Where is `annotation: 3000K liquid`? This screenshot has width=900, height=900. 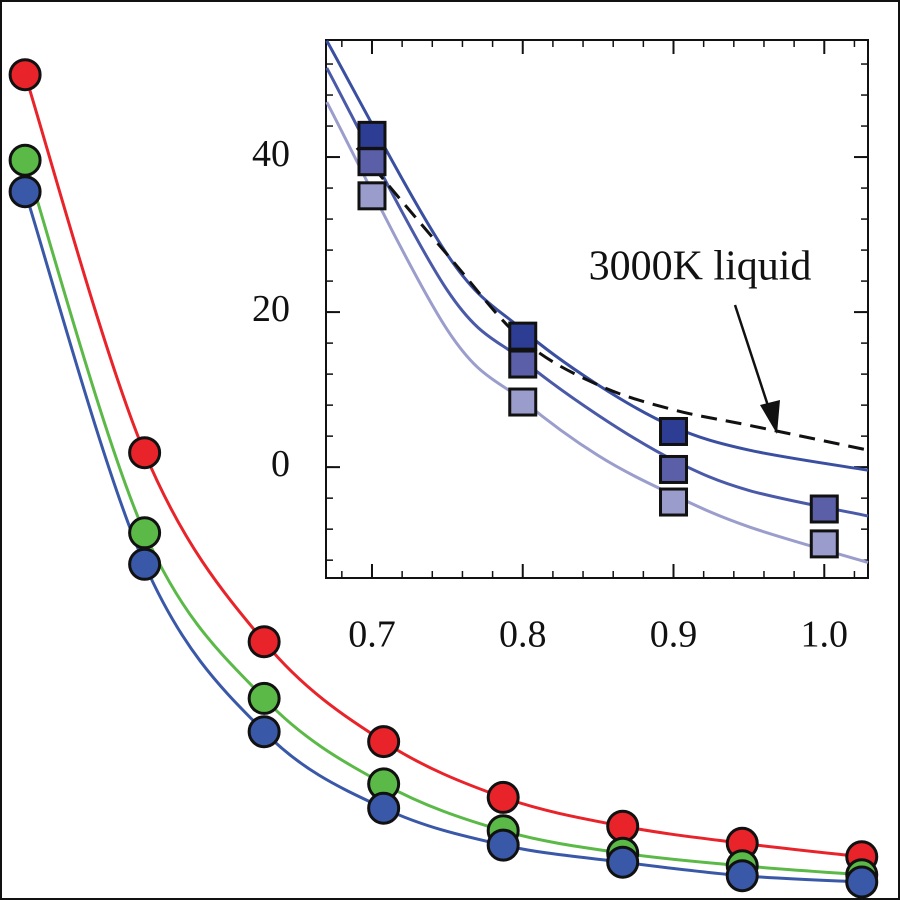 annotation: 3000K liquid is located at coordinates (700, 267).